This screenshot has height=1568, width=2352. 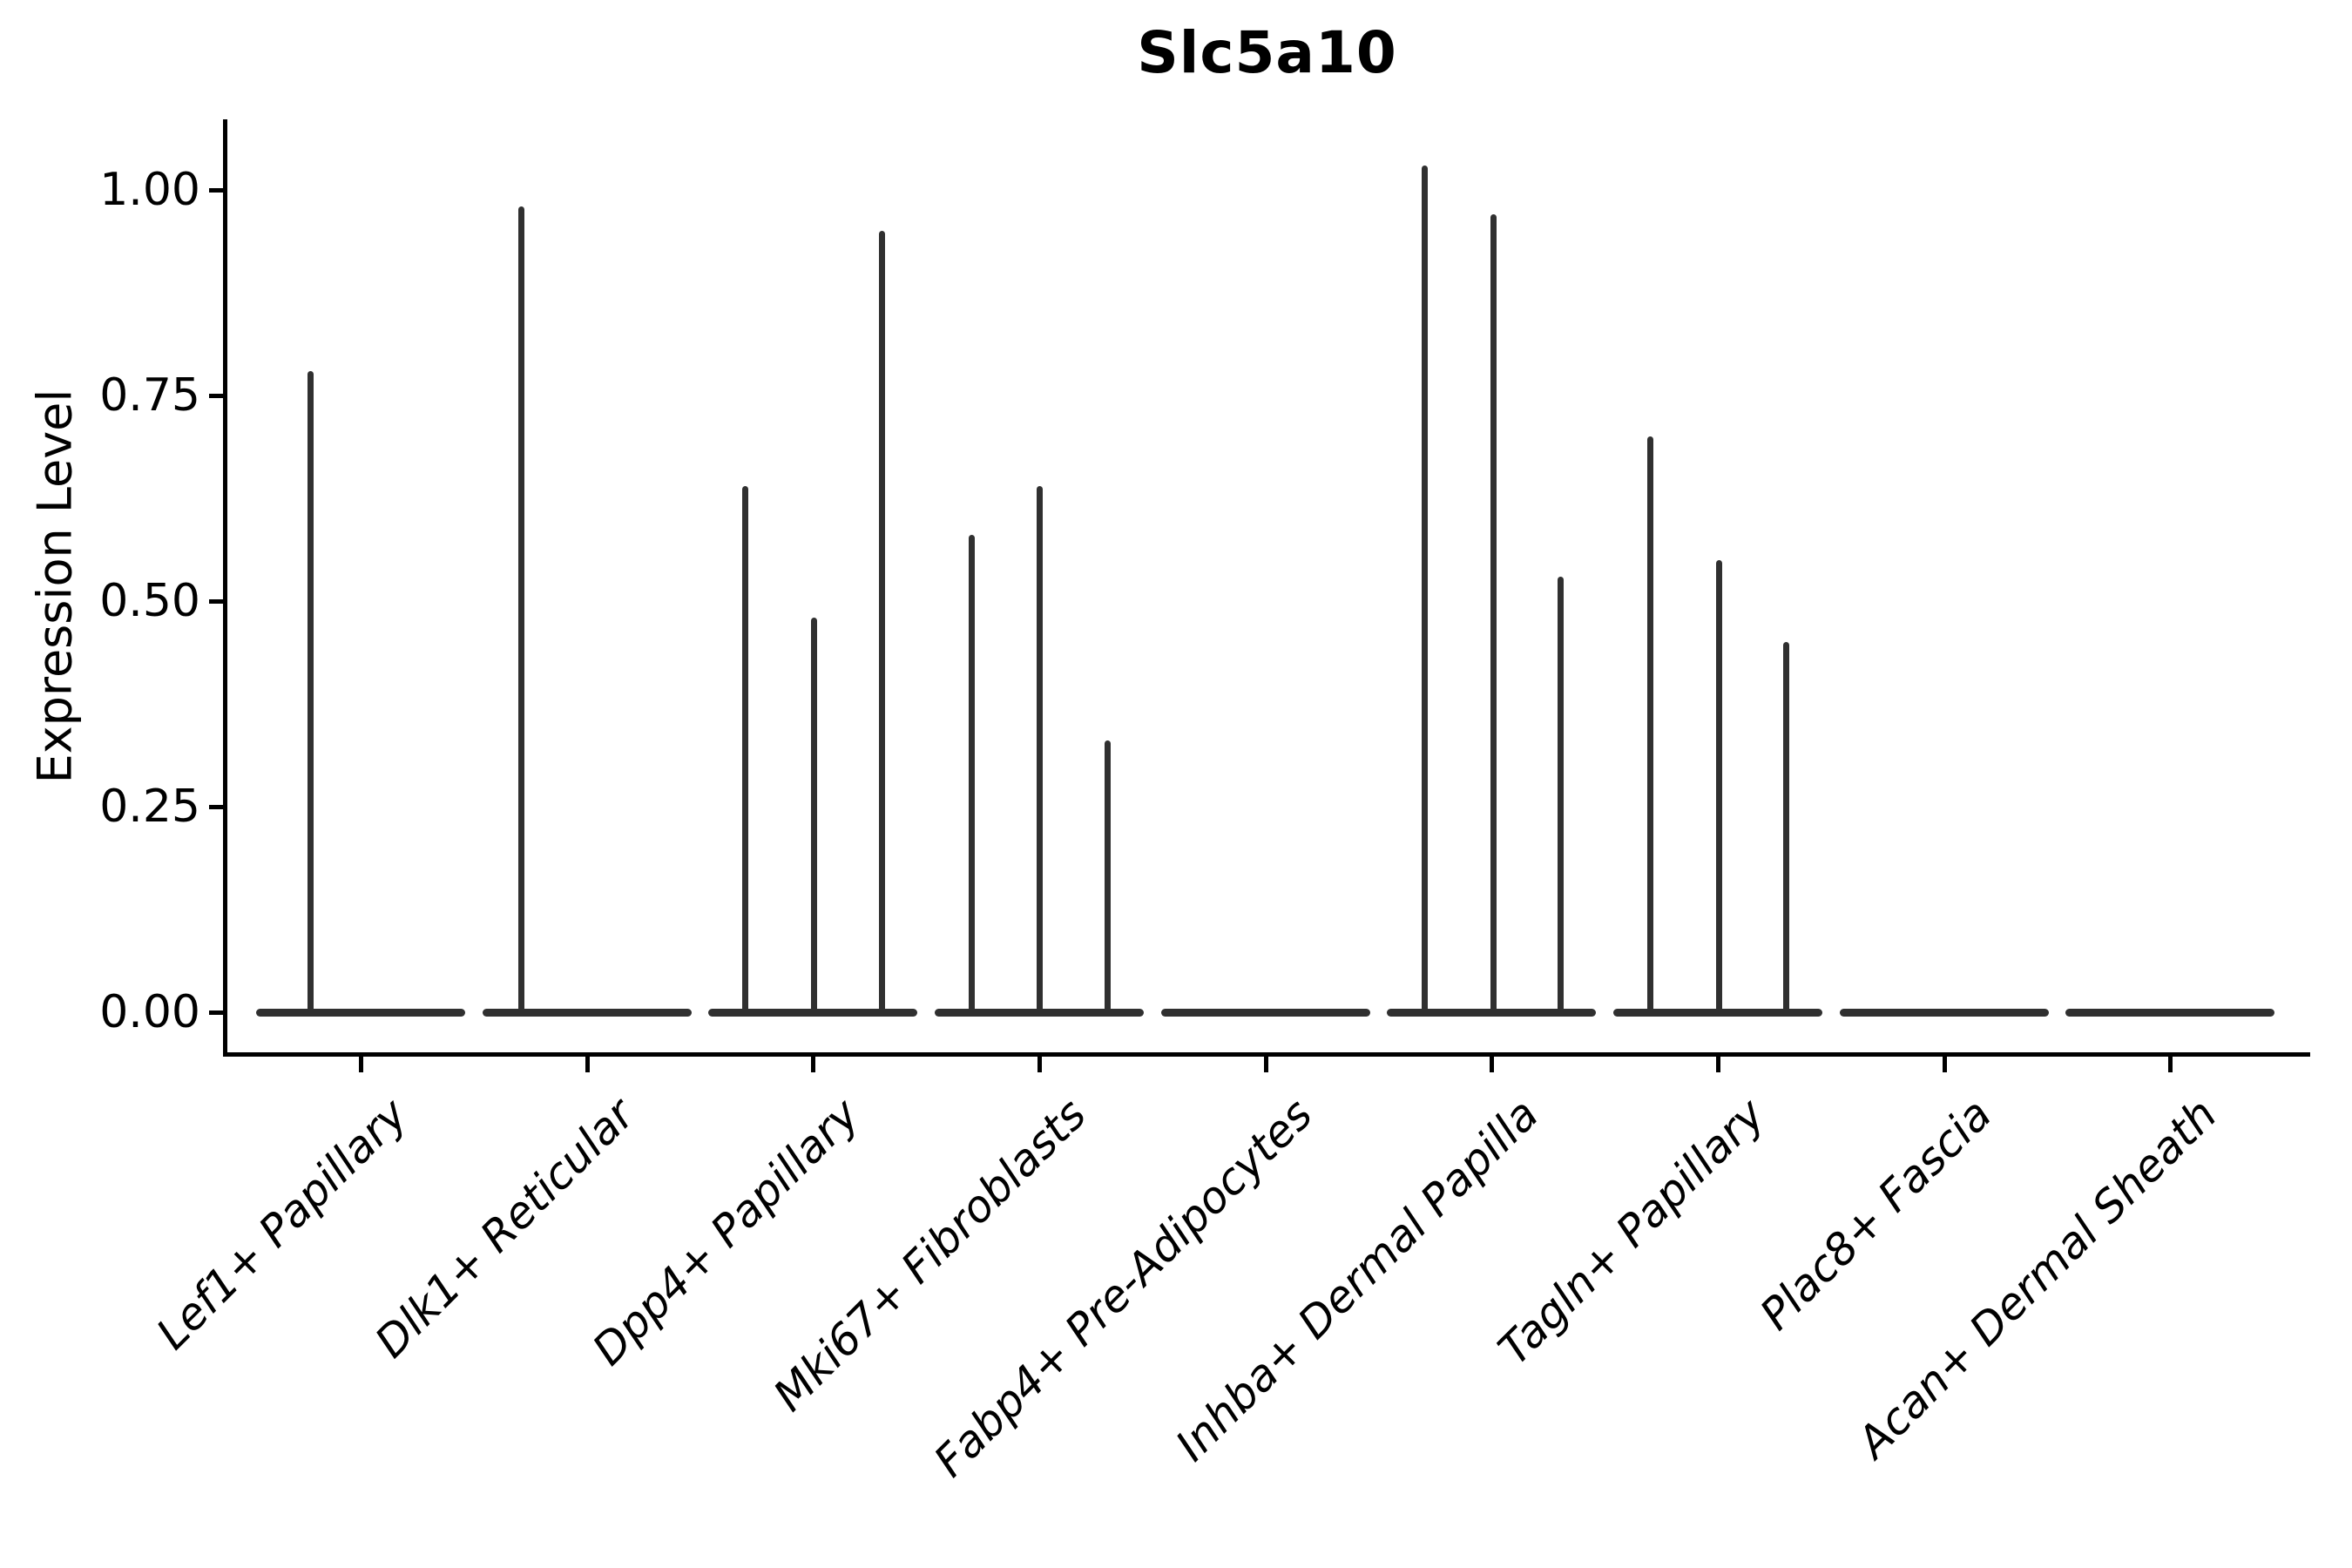 What do you see at coordinates (225, 588) in the screenshot?
I see `y-axis-spine` at bounding box center [225, 588].